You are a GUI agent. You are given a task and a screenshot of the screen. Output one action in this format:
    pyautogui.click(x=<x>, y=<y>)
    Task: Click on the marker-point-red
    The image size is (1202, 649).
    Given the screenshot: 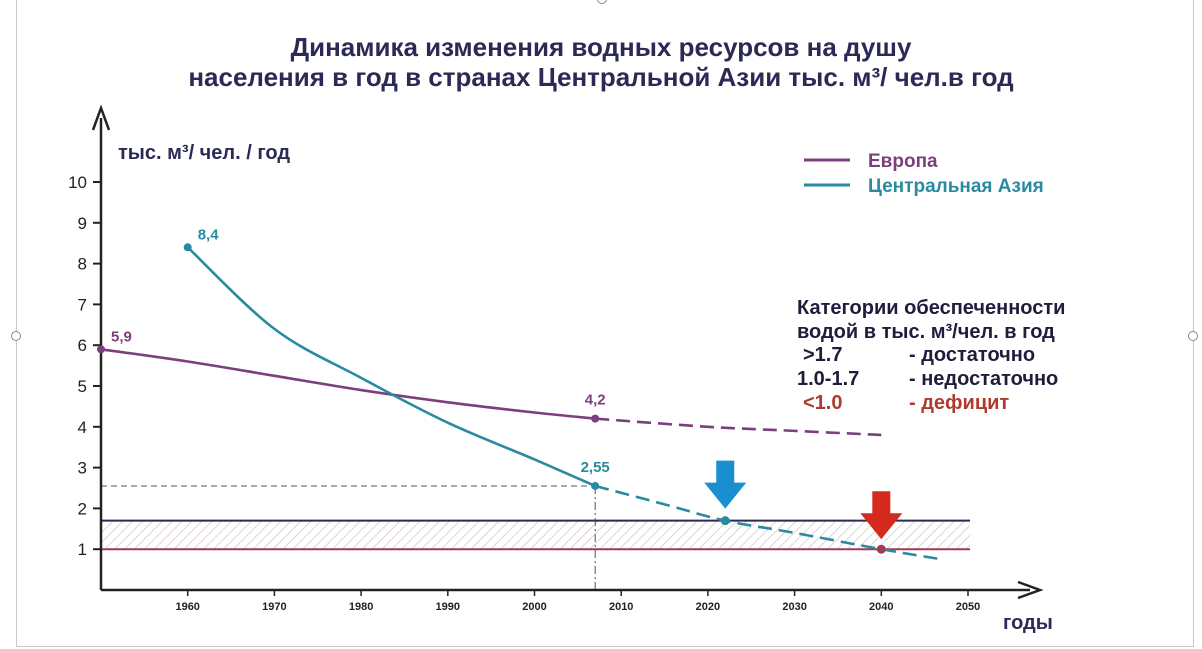 What is the action you would take?
    pyautogui.click(x=881, y=549)
    